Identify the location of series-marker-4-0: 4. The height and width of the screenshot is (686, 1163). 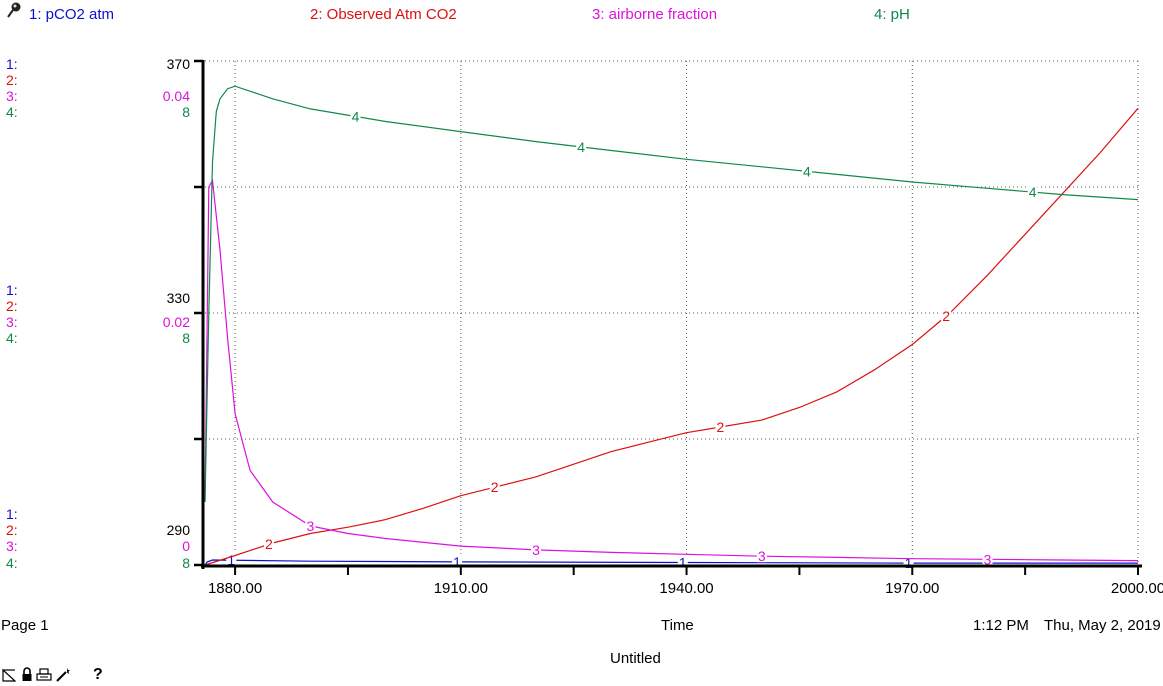
(356, 116).